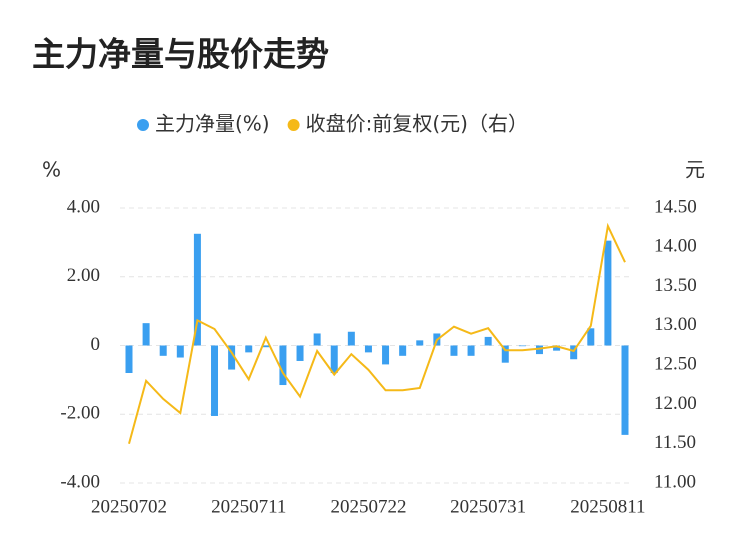 Image resolution: width=750 pixels, height=558 pixels. I want to click on y2-tick-label: 11.50, so click(675, 442).